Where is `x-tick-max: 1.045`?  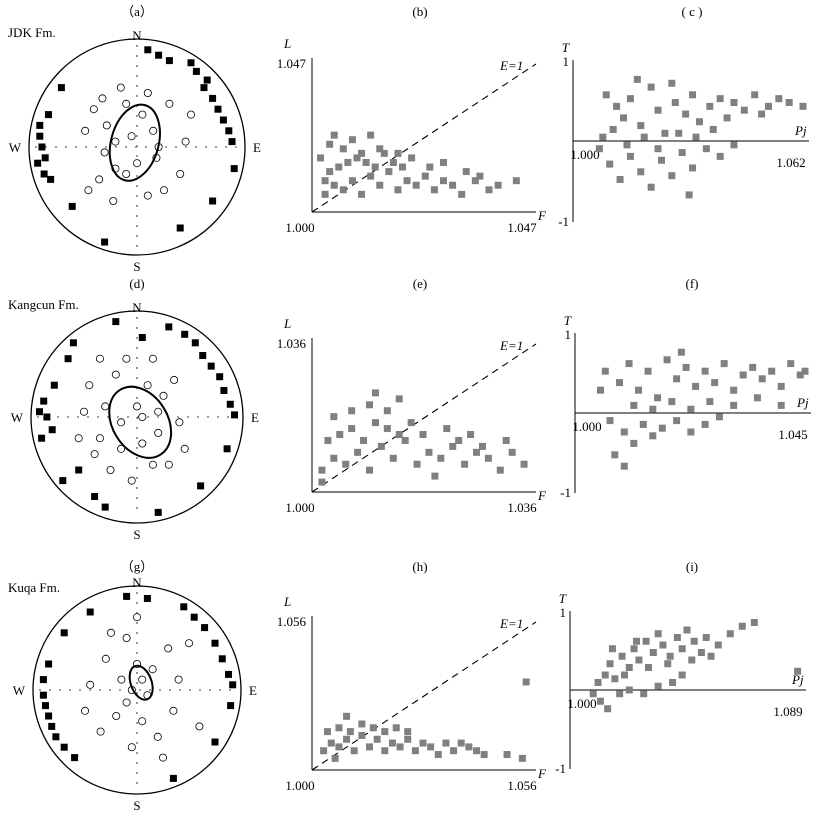 x-tick-max: 1.045 is located at coordinates (792, 434).